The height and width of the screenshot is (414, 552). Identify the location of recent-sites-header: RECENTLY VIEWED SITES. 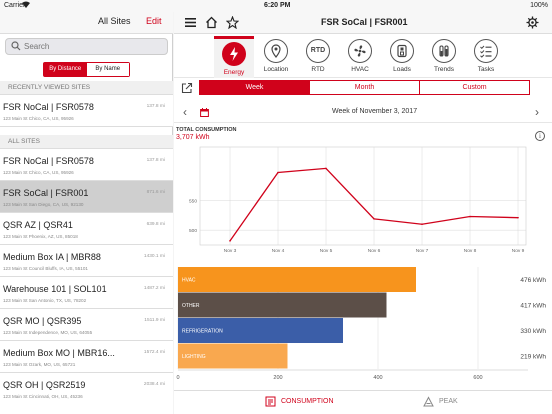
(86, 88).